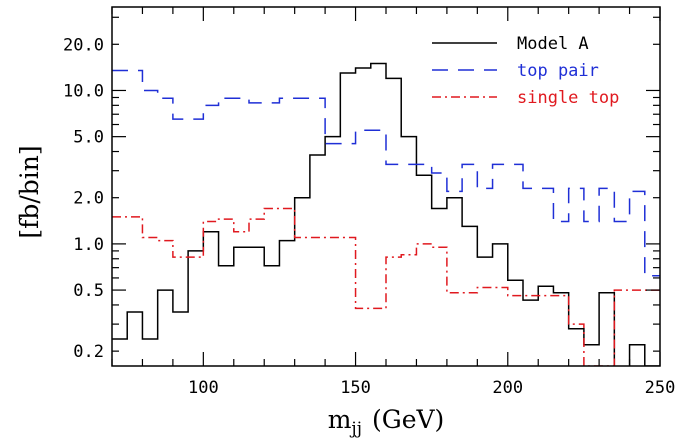 This screenshot has height=441, width=697. I want to click on x-tick-label: 200, so click(507, 388).